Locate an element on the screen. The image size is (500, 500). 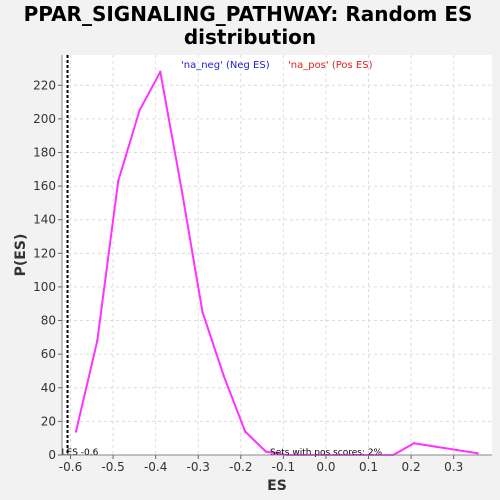
les-marker-label: LES -0.6 is located at coordinates (80, 453).